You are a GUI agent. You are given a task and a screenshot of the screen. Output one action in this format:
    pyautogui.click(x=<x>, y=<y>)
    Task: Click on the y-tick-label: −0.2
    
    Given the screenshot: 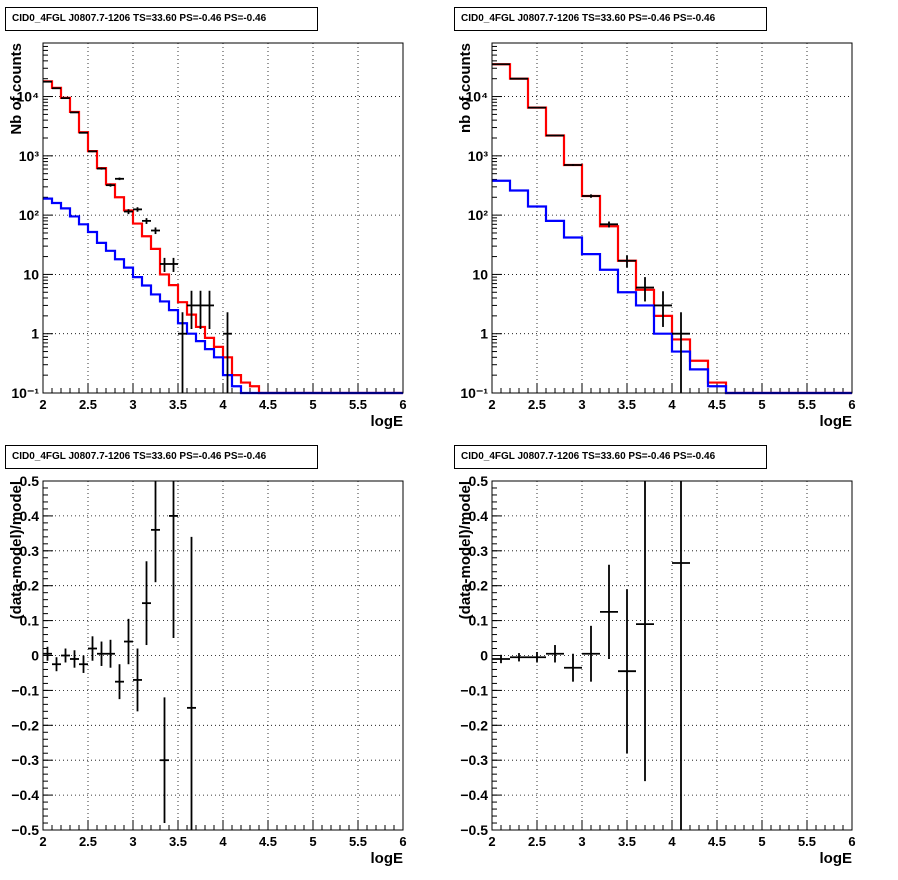 What is the action you would take?
    pyautogui.click(x=25, y=725)
    